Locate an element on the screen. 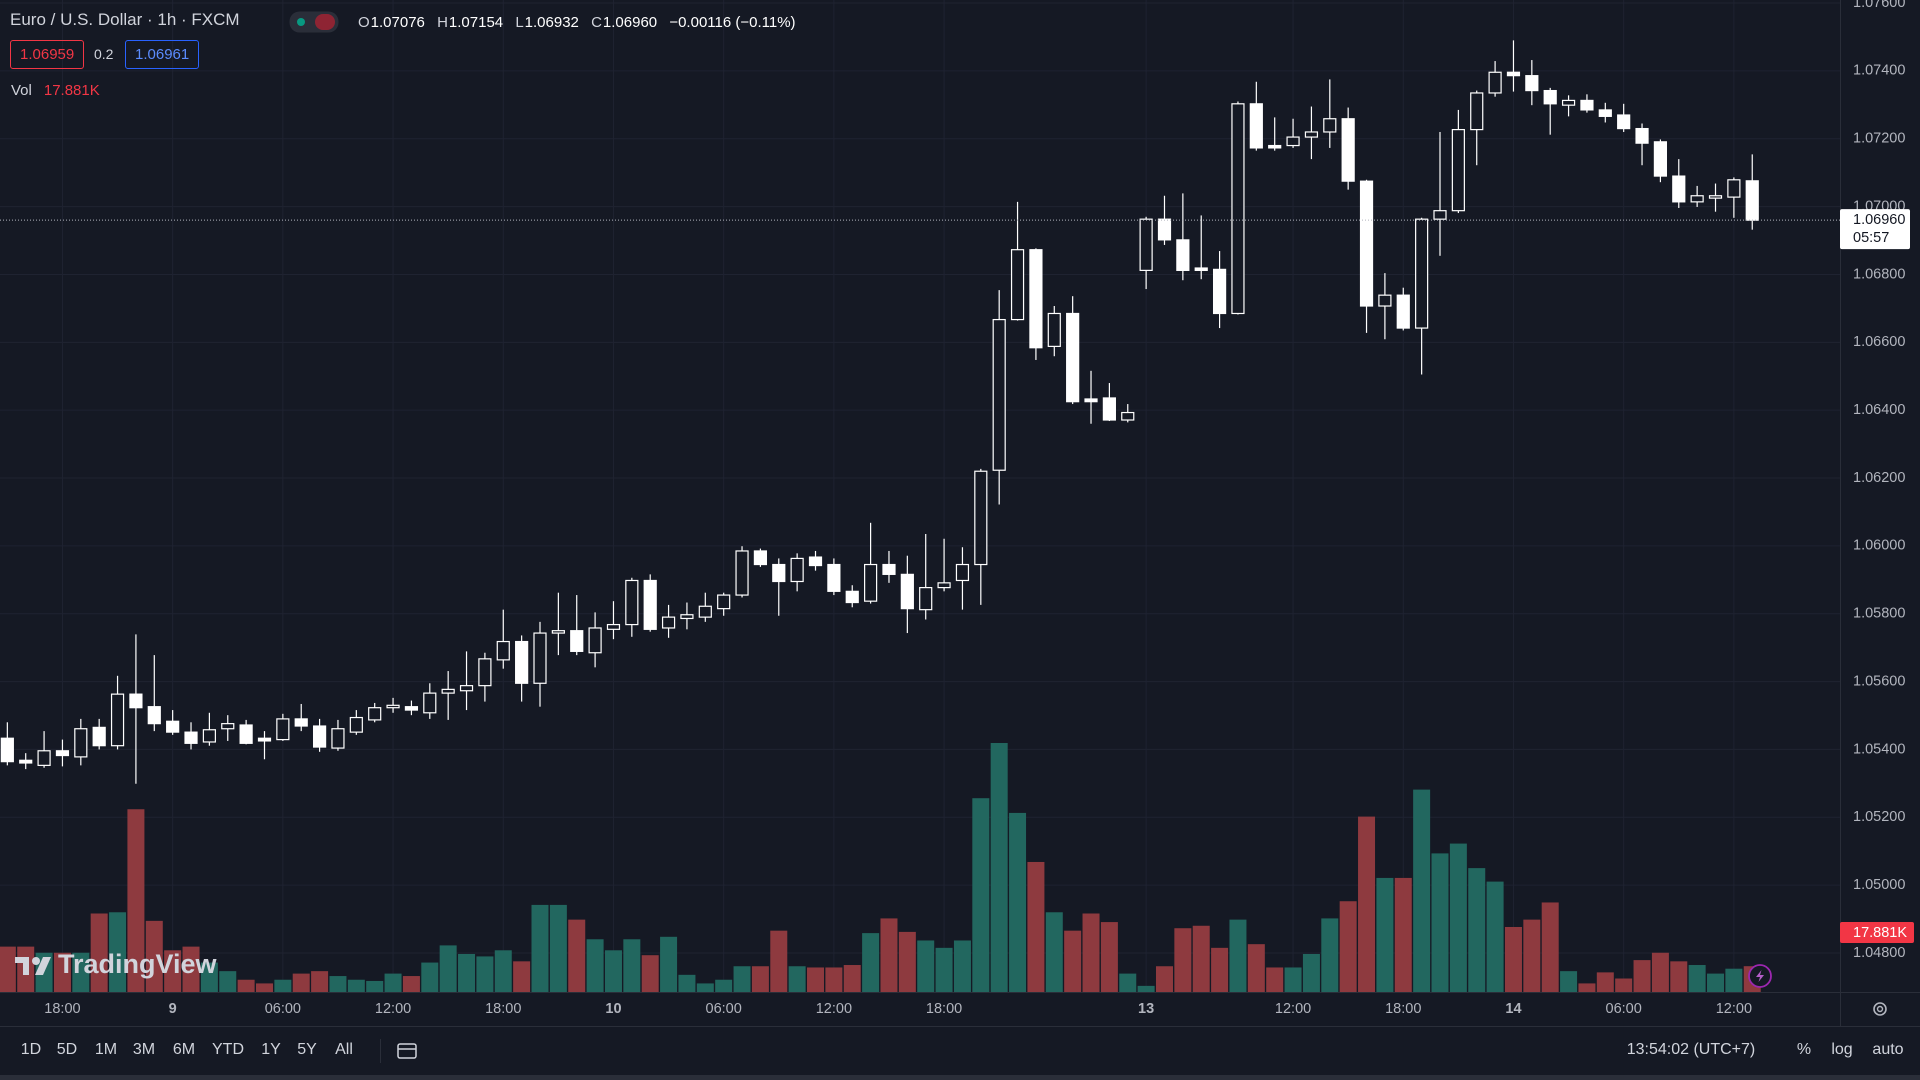  watermark: TradingView is located at coordinates (116, 964).